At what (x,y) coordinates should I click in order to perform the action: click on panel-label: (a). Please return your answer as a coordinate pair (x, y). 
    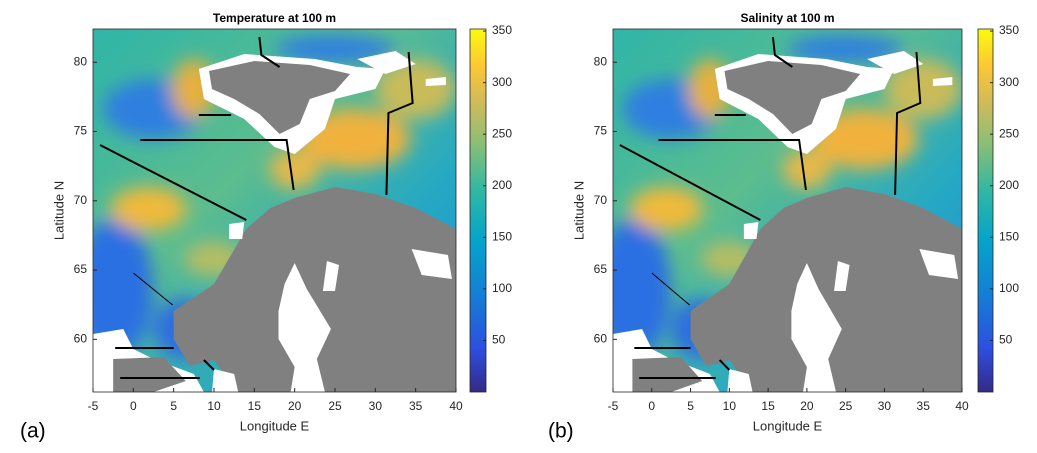
    Looking at the image, I should click on (33, 431).